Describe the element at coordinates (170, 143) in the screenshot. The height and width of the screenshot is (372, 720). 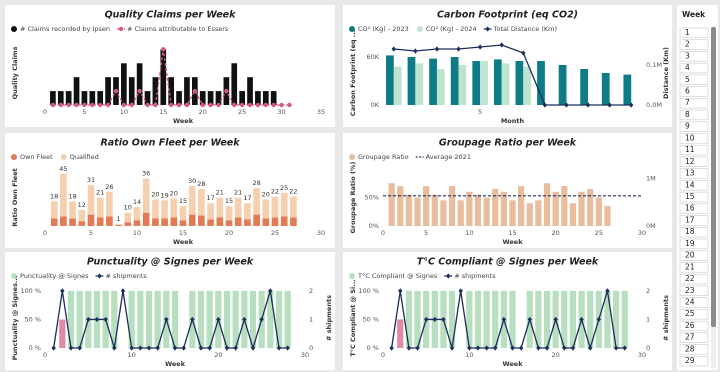
I see `chart-title: Ratio Own Fleet per Week` at that location.